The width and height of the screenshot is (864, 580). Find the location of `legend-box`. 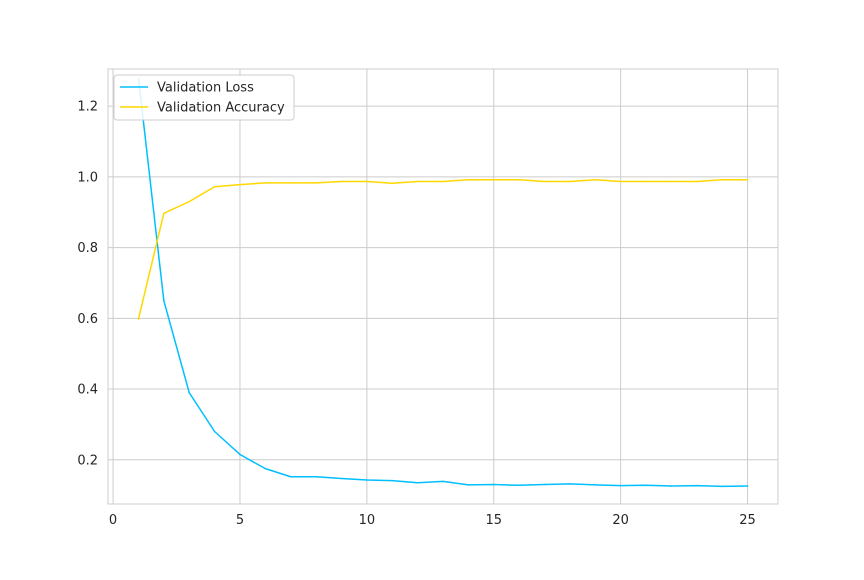

legend-box is located at coordinates (204, 97).